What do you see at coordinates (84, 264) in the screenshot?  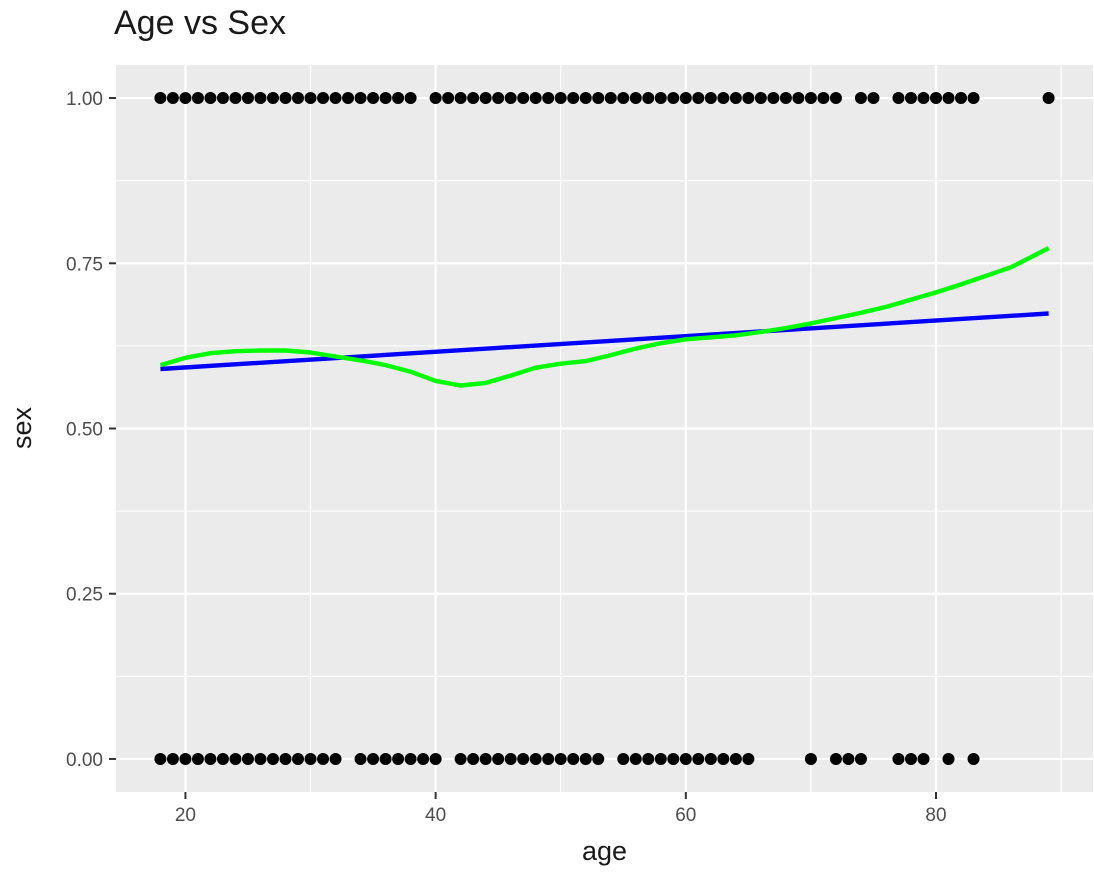 I see `y-tick-label: 0.75` at bounding box center [84, 264].